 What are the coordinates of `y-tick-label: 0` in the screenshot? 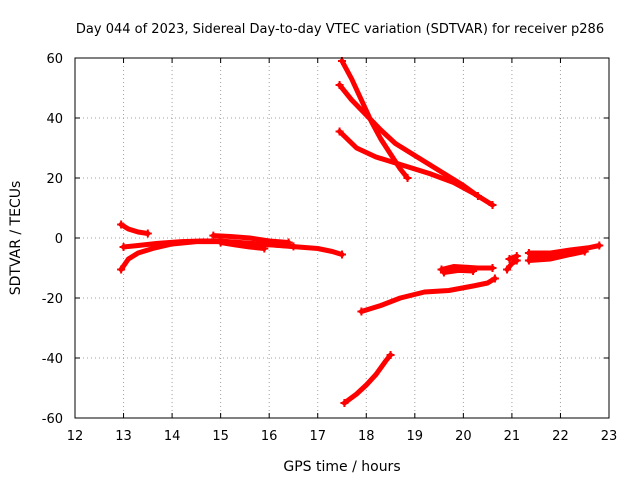 It's located at (59, 239).